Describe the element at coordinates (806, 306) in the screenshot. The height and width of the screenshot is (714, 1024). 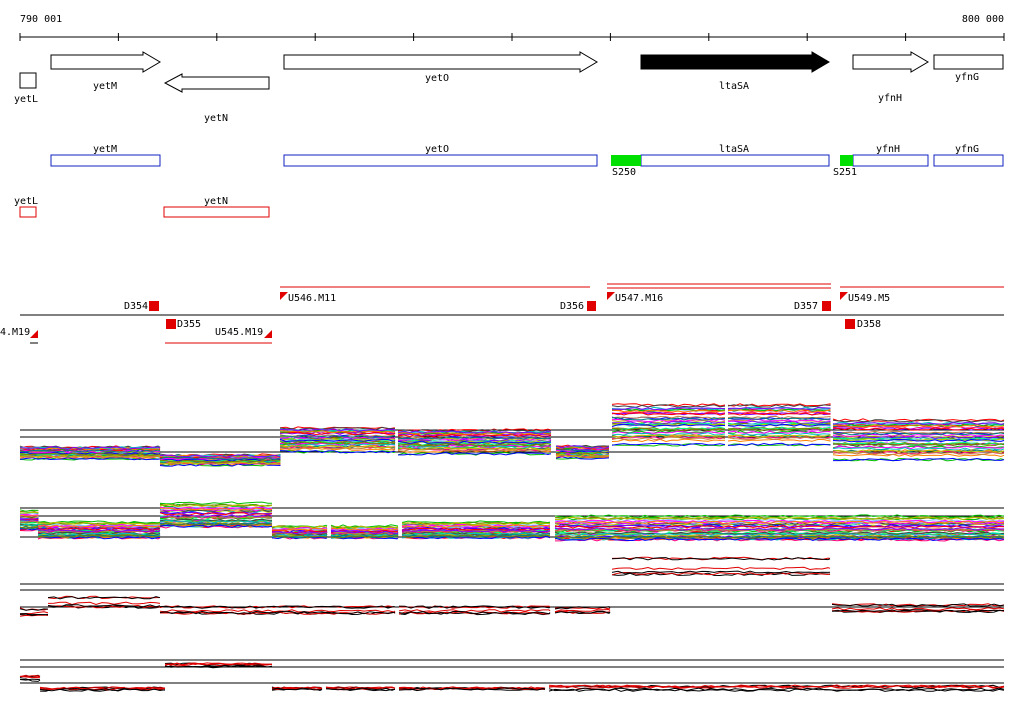
I see `segment-label: D357` at that location.